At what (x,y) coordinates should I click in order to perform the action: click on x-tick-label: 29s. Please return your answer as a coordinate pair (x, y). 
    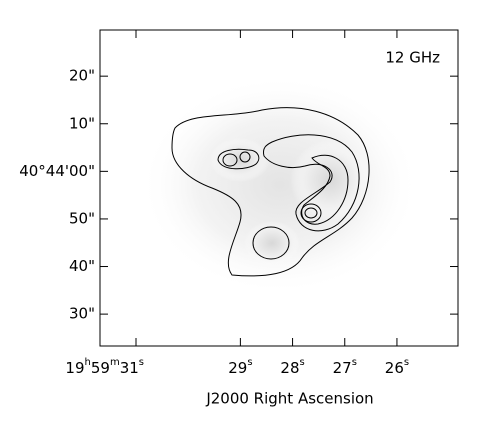
    Looking at the image, I should click on (240, 367).